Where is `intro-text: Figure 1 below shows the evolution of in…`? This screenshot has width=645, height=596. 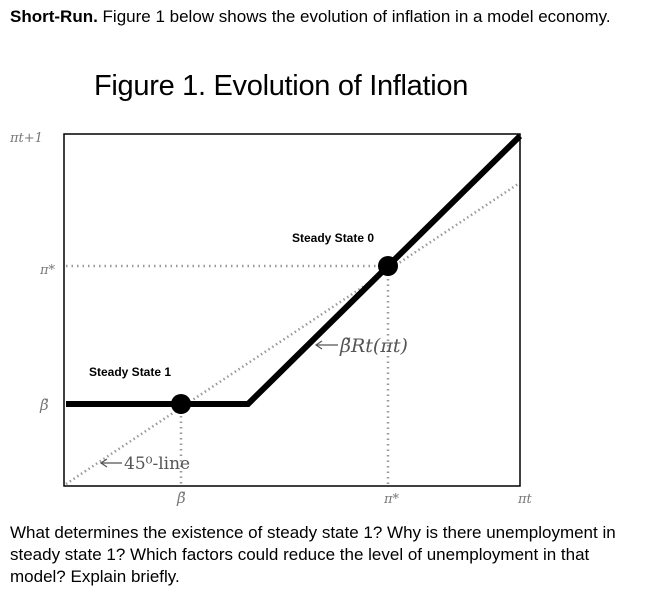
intro-text: Figure 1 below shows the evolution of in… is located at coordinates (354, 16).